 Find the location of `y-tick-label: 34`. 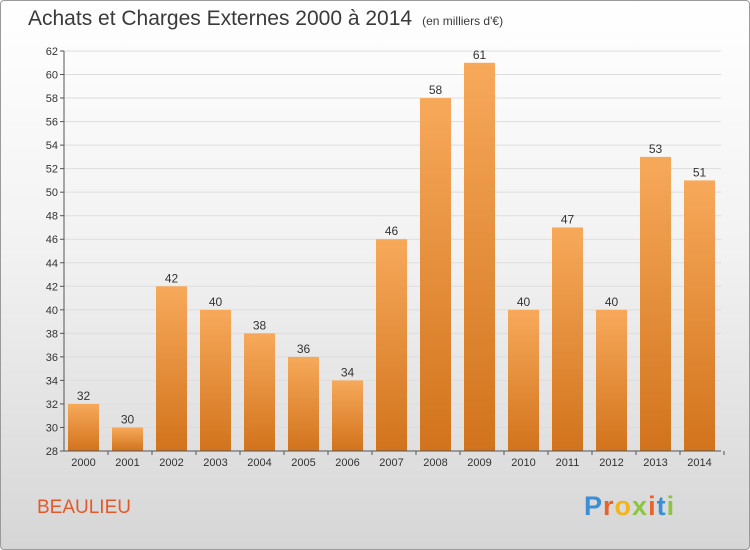

y-tick-label: 34 is located at coordinates (52, 381).